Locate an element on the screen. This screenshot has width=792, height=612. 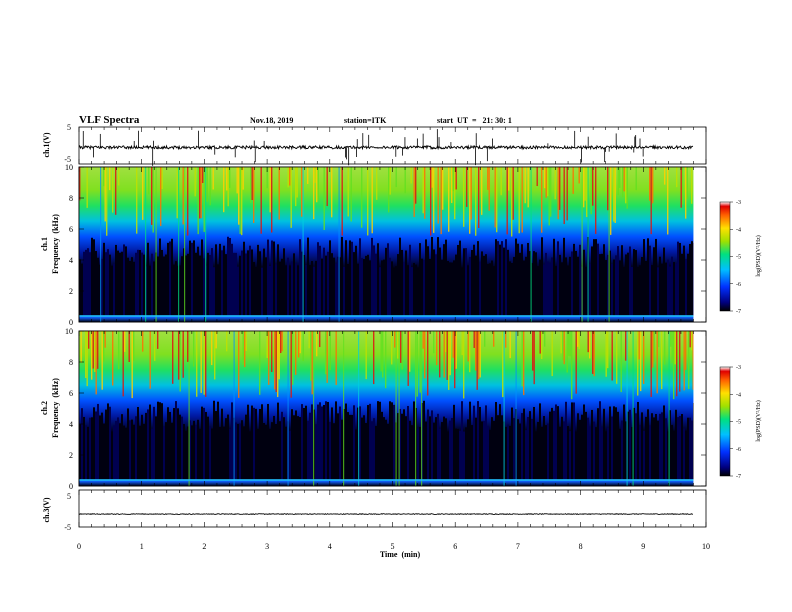
colorbar-tick-label: -6 is located at coordinates (738, 285).